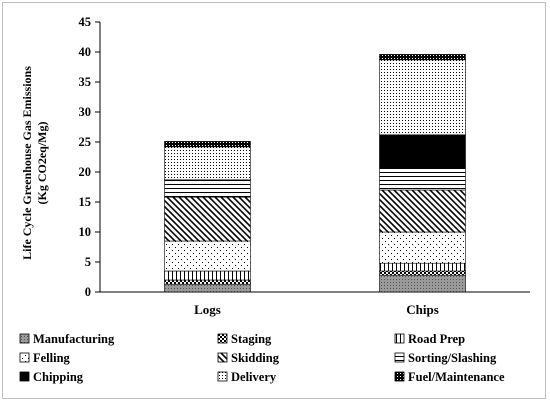 The image size is (550, 403). What do you see at coordinates (436, 339) in the screenshot?
I see `legend-label: Road Prep` at bounding box center [436, 339].